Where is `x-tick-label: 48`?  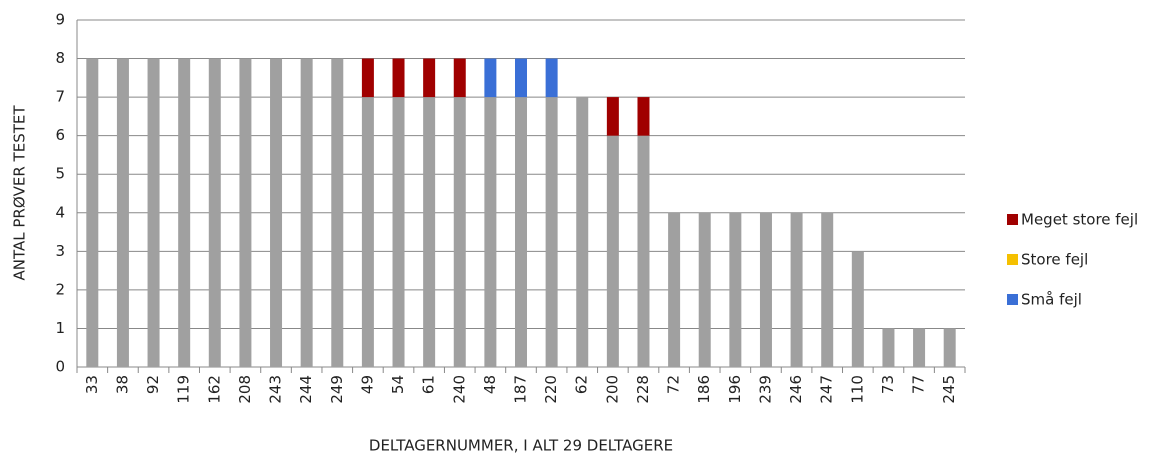
x-tick-label: 48 is located at coordinates (490, 384).